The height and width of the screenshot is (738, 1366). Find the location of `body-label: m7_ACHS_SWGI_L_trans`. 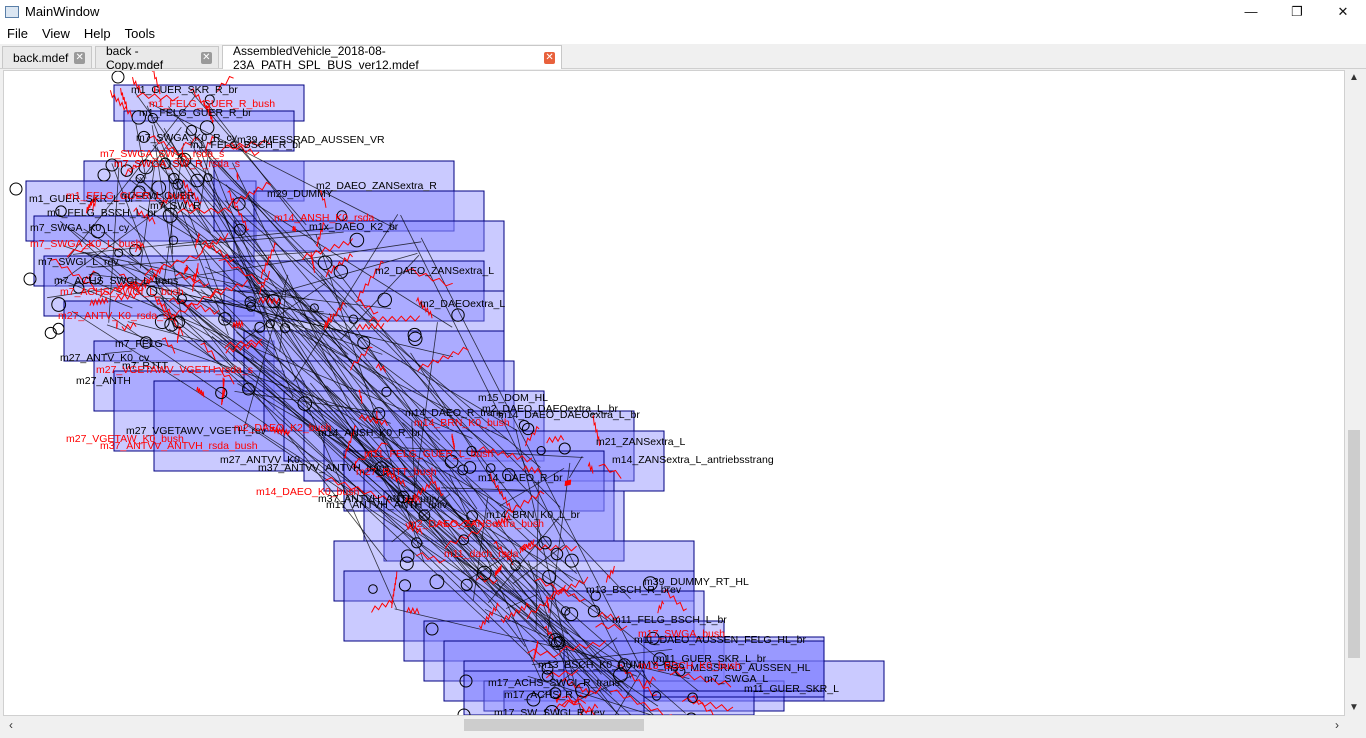

body-label: m7_ACHS_SWGI_L_trans is located at coordinates (116, 281).